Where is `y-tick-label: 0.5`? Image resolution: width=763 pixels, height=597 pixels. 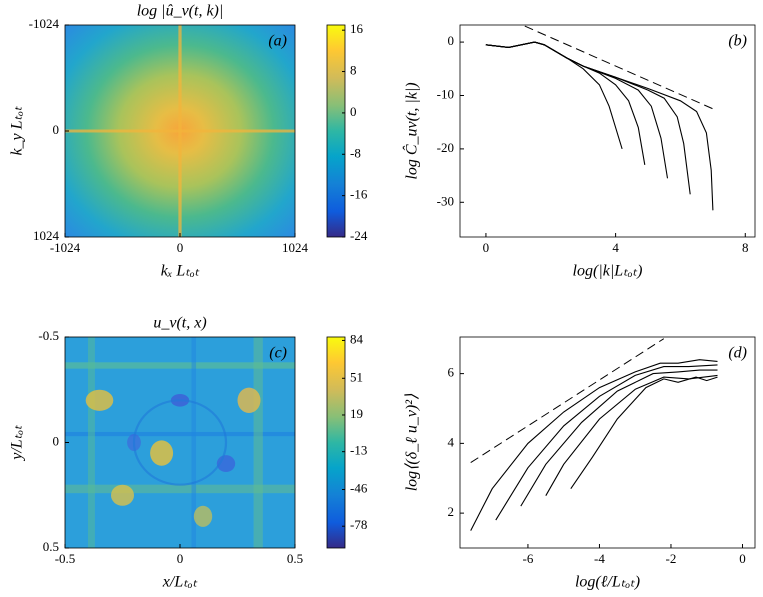
y-tick-label: 0.5 is located at coordinates (51, 546).